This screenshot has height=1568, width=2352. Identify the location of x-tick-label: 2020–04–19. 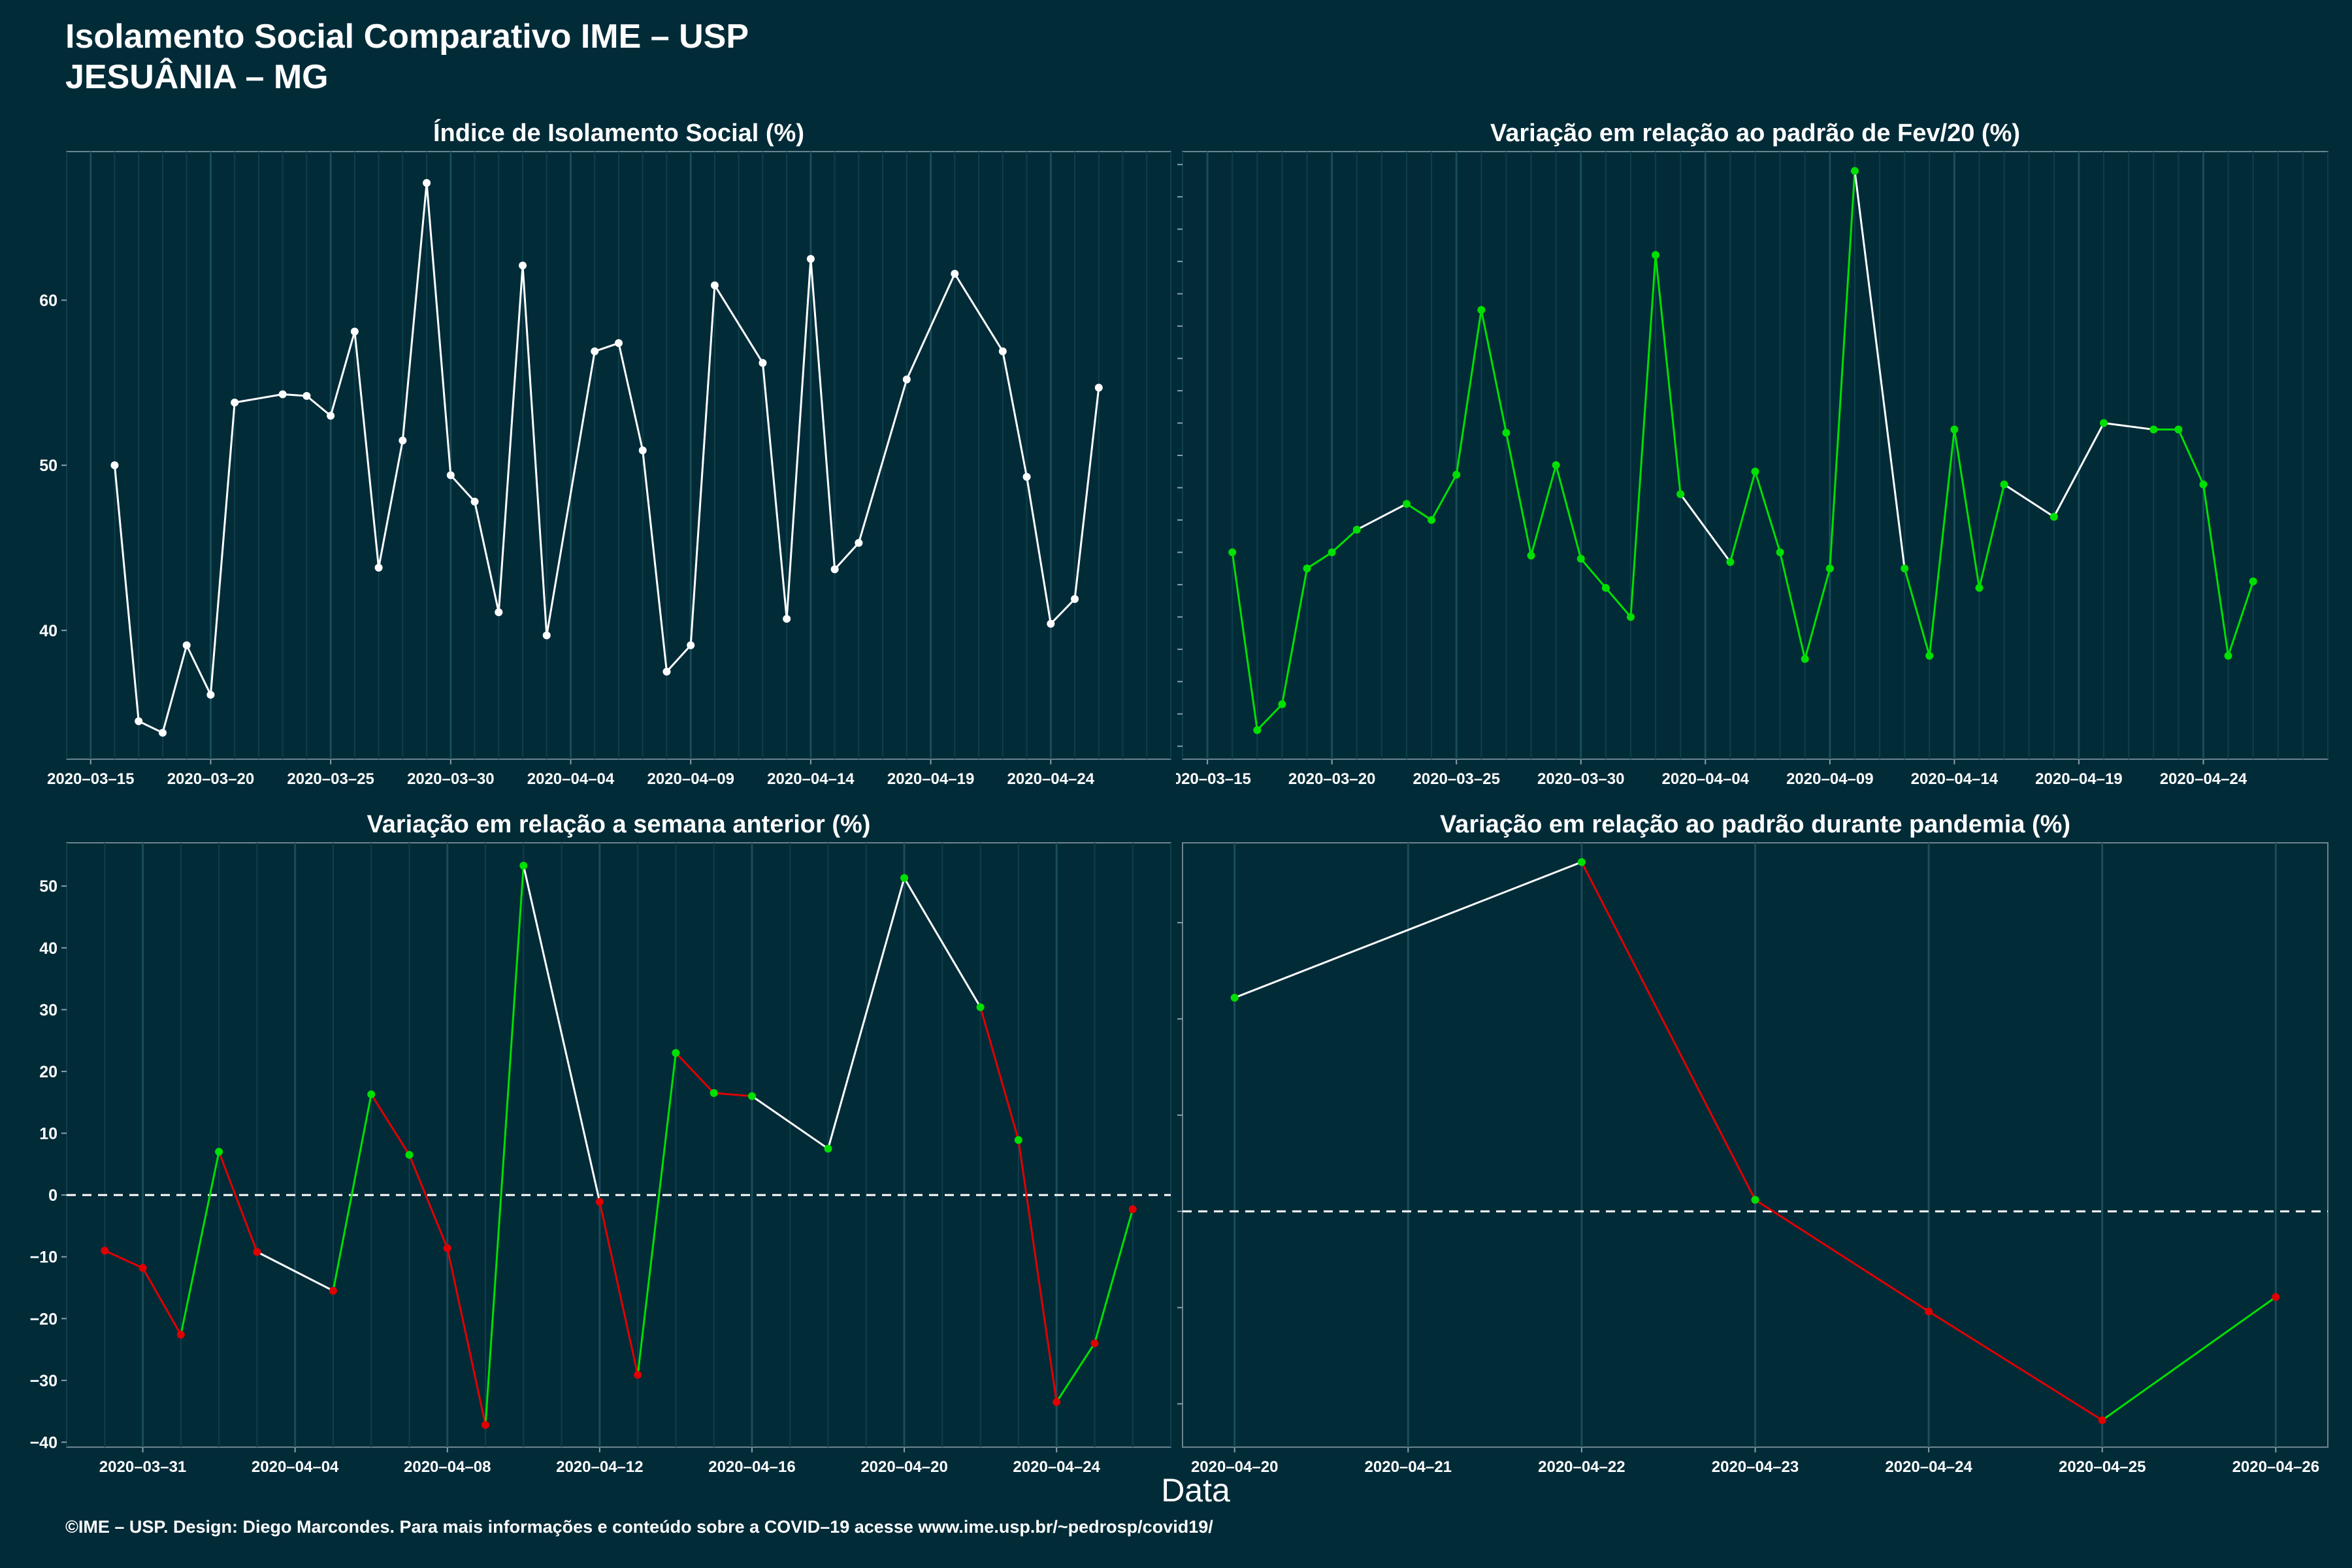
(2078, 779).